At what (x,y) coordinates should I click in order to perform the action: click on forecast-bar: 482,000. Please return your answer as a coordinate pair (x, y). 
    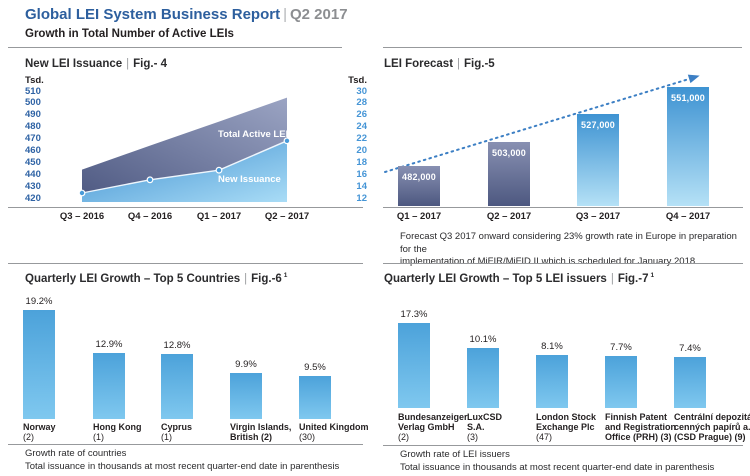
    Looking at the image, I should click on (419, 185).